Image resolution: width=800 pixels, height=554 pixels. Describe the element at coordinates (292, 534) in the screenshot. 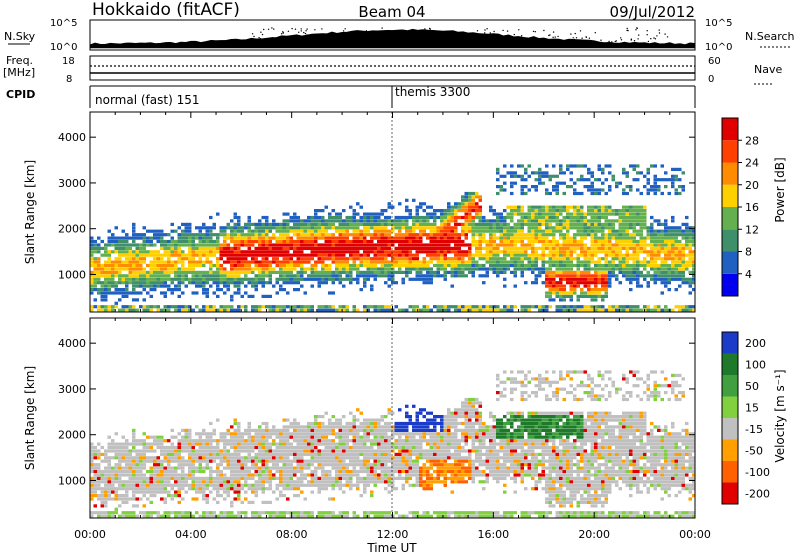

I see `xtick-label: 08:00` at that location.